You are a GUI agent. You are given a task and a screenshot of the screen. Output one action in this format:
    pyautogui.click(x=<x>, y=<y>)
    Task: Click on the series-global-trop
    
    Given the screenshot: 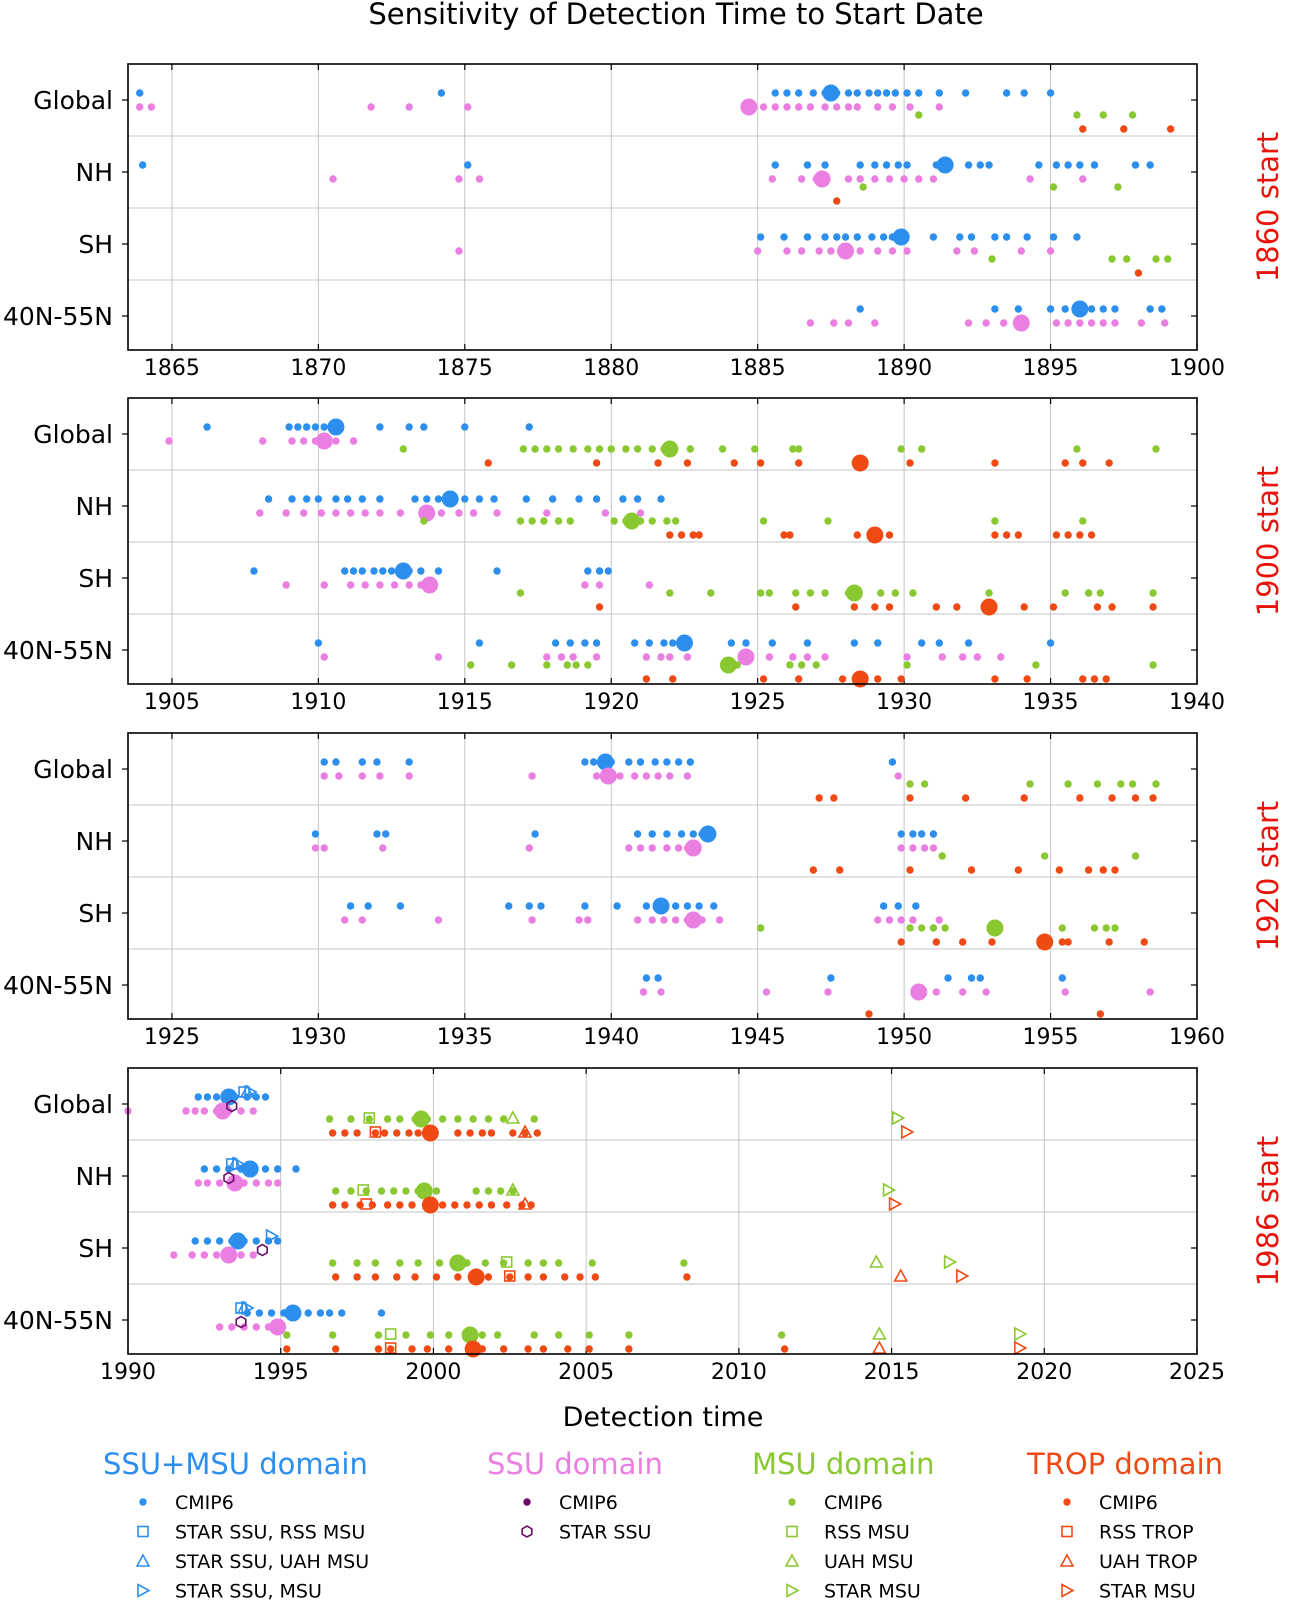 What is the action you would take?
    pyautogui.click(x=434, y=1133)
    